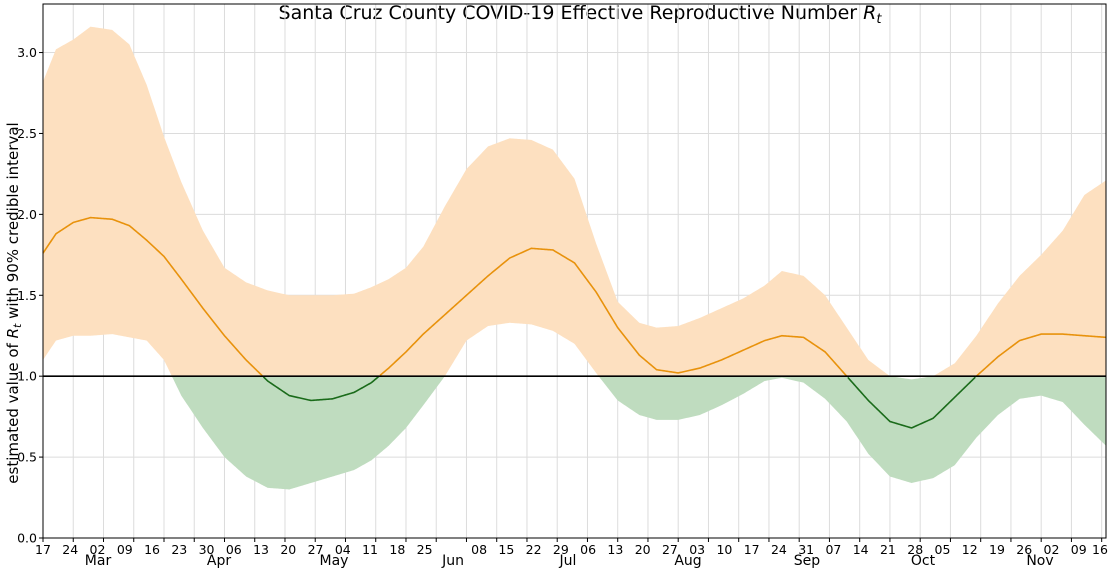 The width and height of the screenshot is (1110, 568). What do you see at coordinates (807, 560) in the screenshot?
I see `month-label: Sep` at bounding box center [807, 560].